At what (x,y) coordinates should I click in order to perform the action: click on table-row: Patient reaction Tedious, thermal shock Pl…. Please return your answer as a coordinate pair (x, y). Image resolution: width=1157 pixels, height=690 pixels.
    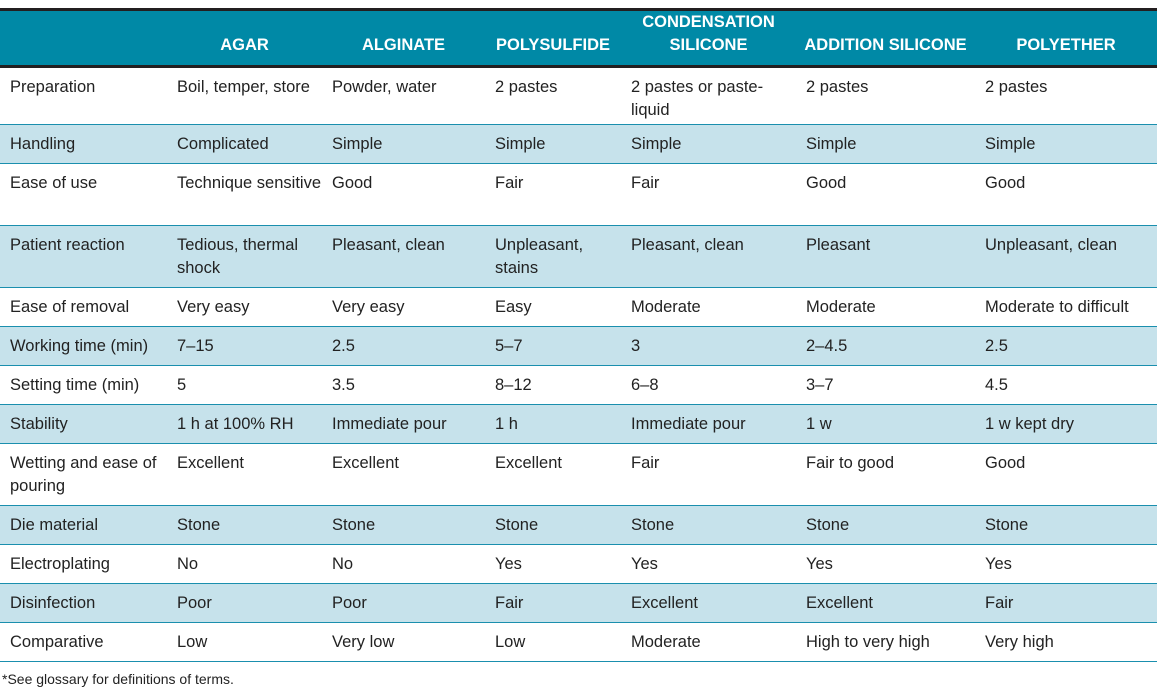
    Looking at the image, I should click on (578, 256).